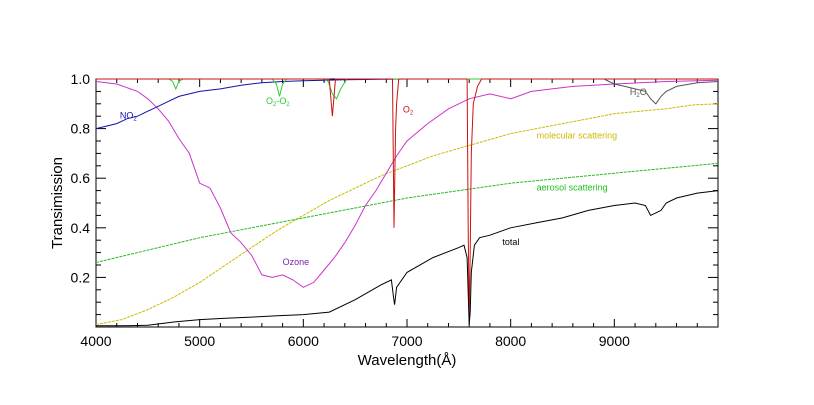 This screenshot has width=814, height=405. I want to click on annotation-o2: O2, so click(408, 110).